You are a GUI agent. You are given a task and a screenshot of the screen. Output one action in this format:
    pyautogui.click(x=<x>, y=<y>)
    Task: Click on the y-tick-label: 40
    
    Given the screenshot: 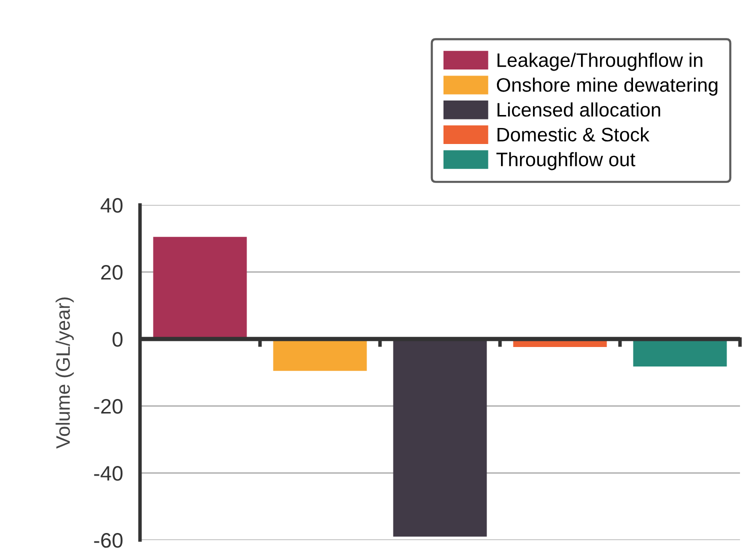 What is the action you would take?
    pyautogui.click(x=111, y=205)
    